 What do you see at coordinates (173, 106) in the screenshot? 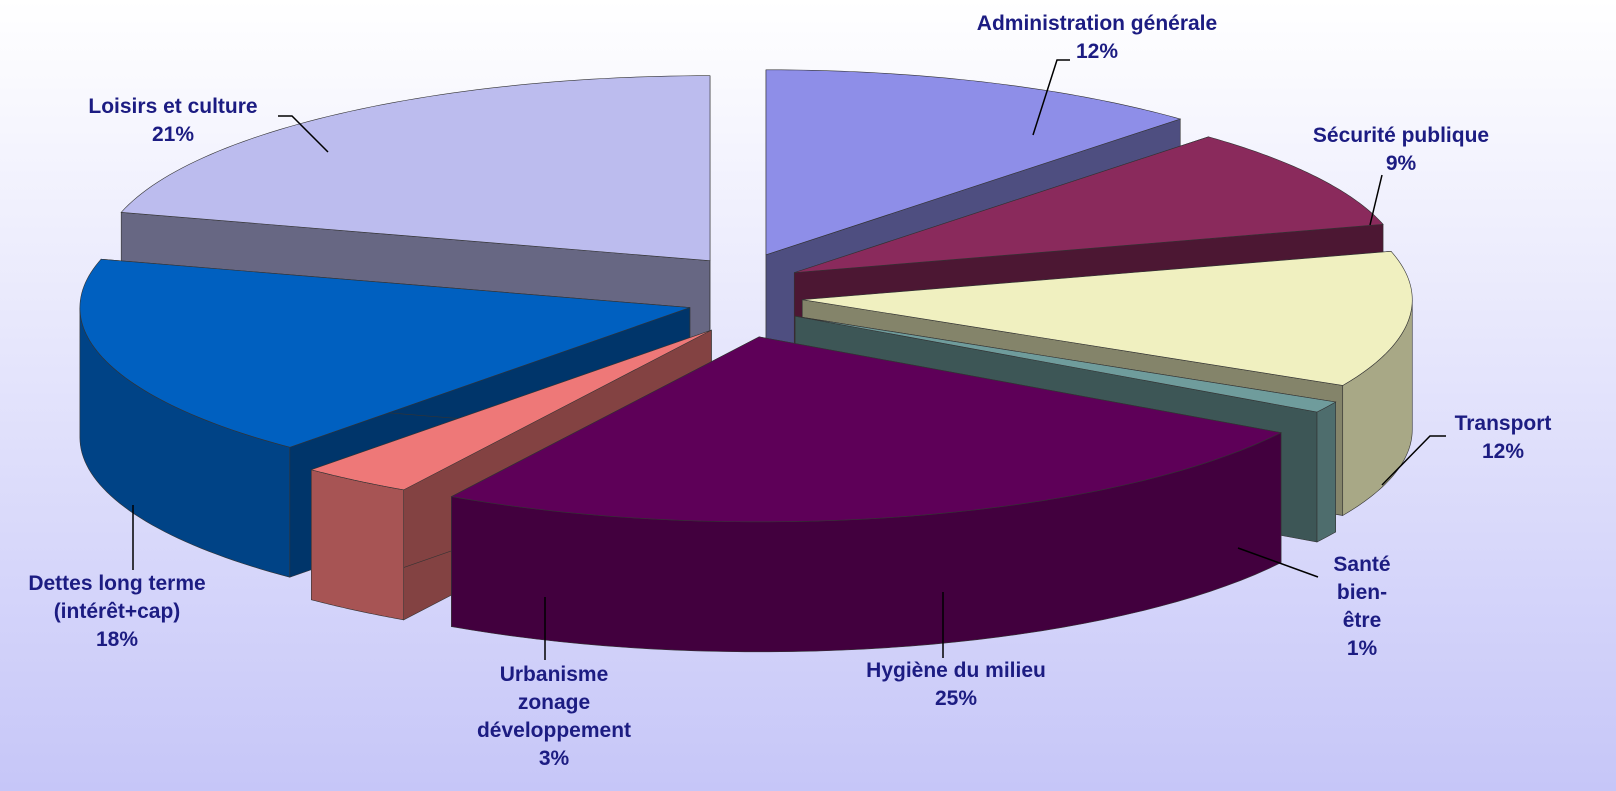
I see `category-label: Loisirs et culture` at bounding box center [173, 106].